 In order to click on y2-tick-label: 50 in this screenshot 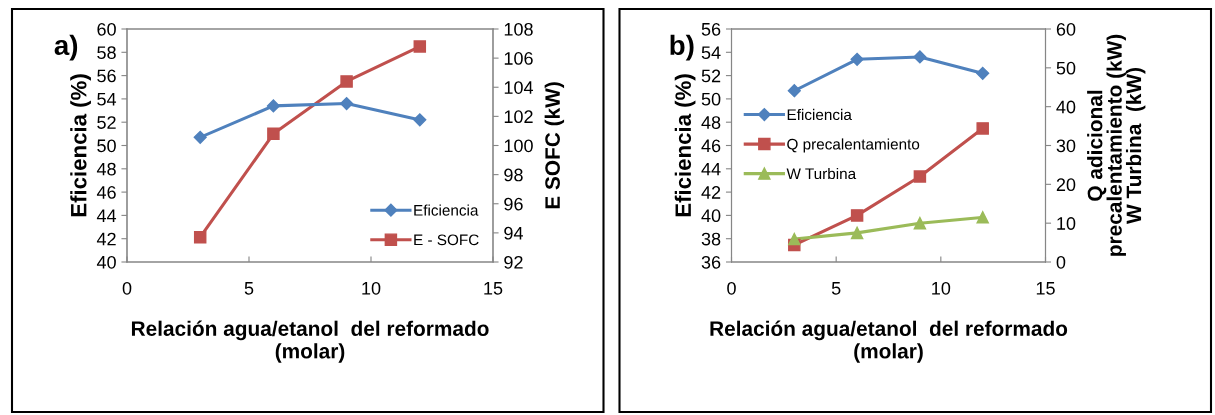, I will do `click(1066, 68)`.